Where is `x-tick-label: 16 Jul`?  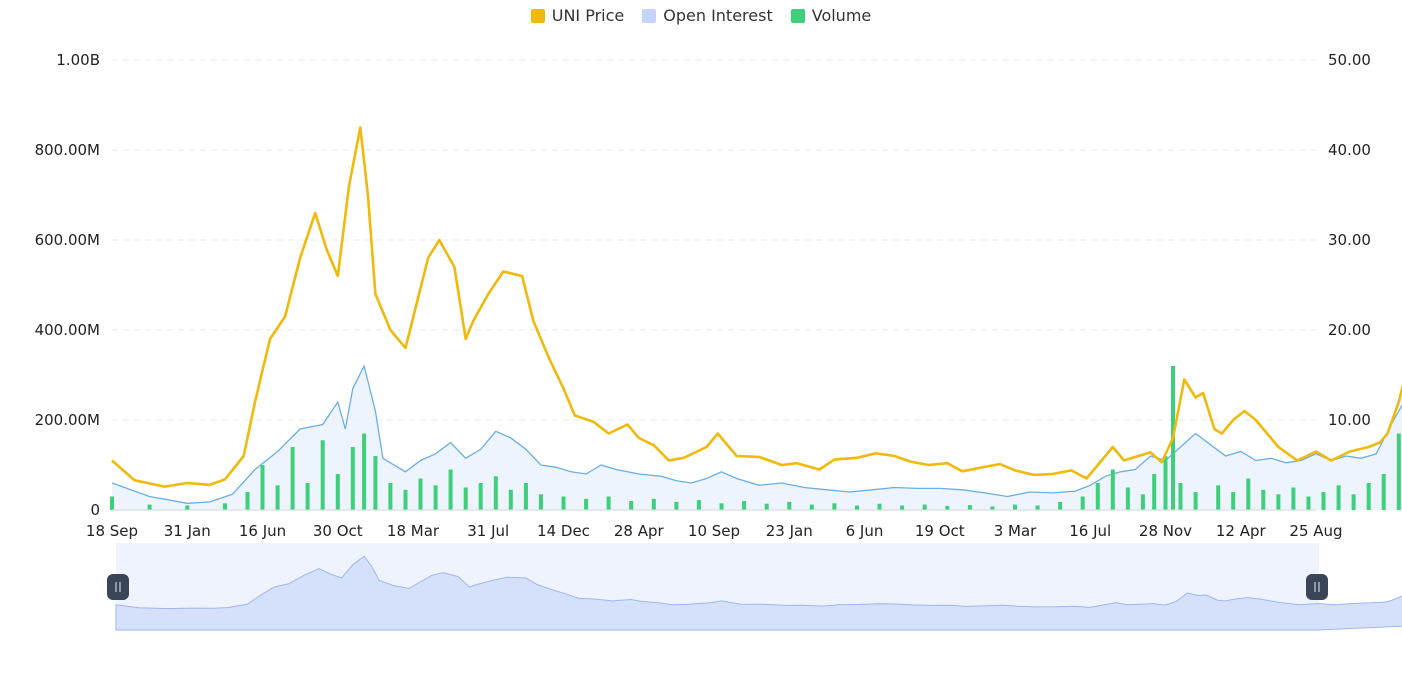 x-tick-label: 16 Jul is located at coordinates (1090, 531).